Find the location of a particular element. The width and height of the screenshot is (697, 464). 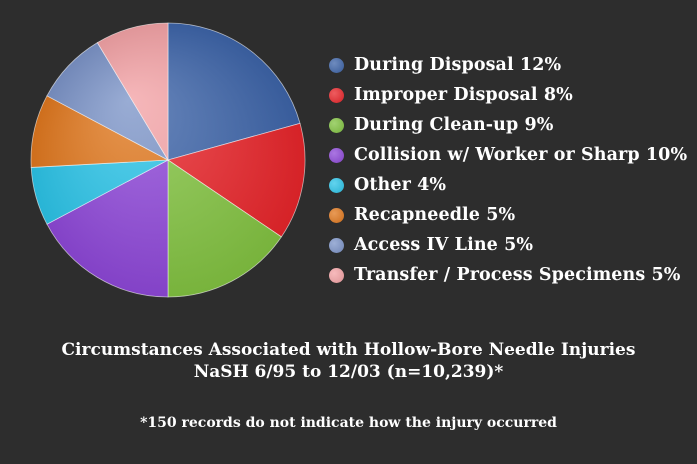

legend-label: Collision w/ Worker or Sharp 10% is located at coordinates (521, 155).